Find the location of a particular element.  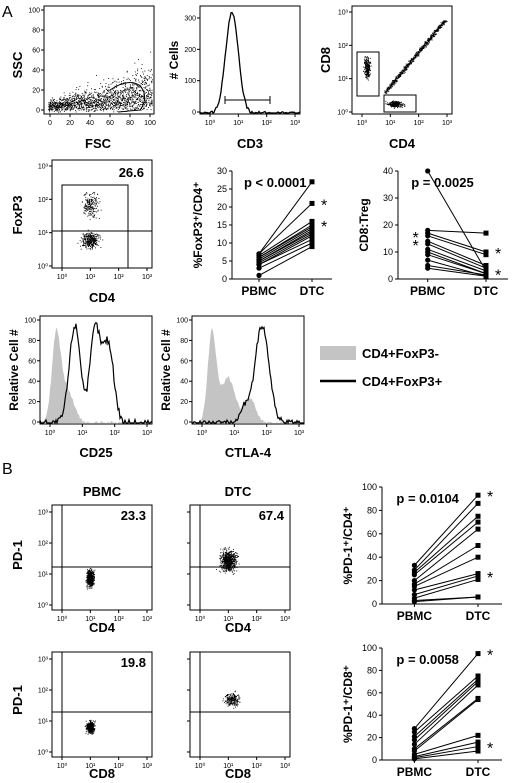

y-tick-label: 10 is located at coordinates (388, 252).